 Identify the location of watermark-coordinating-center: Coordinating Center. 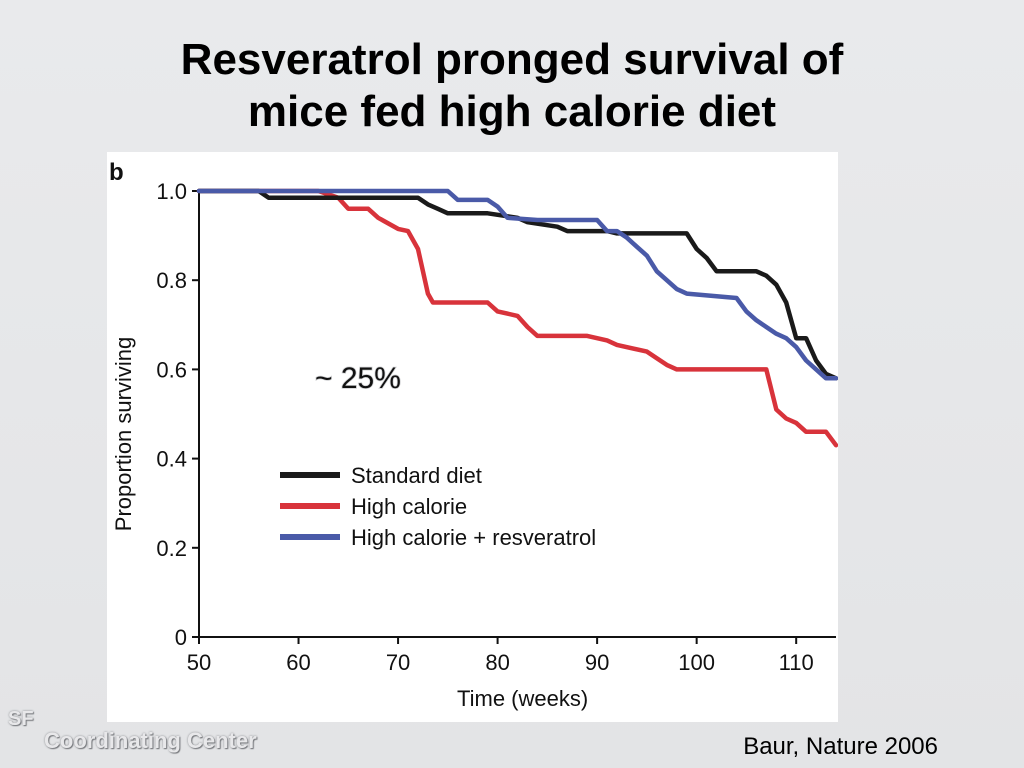
(150, 740).